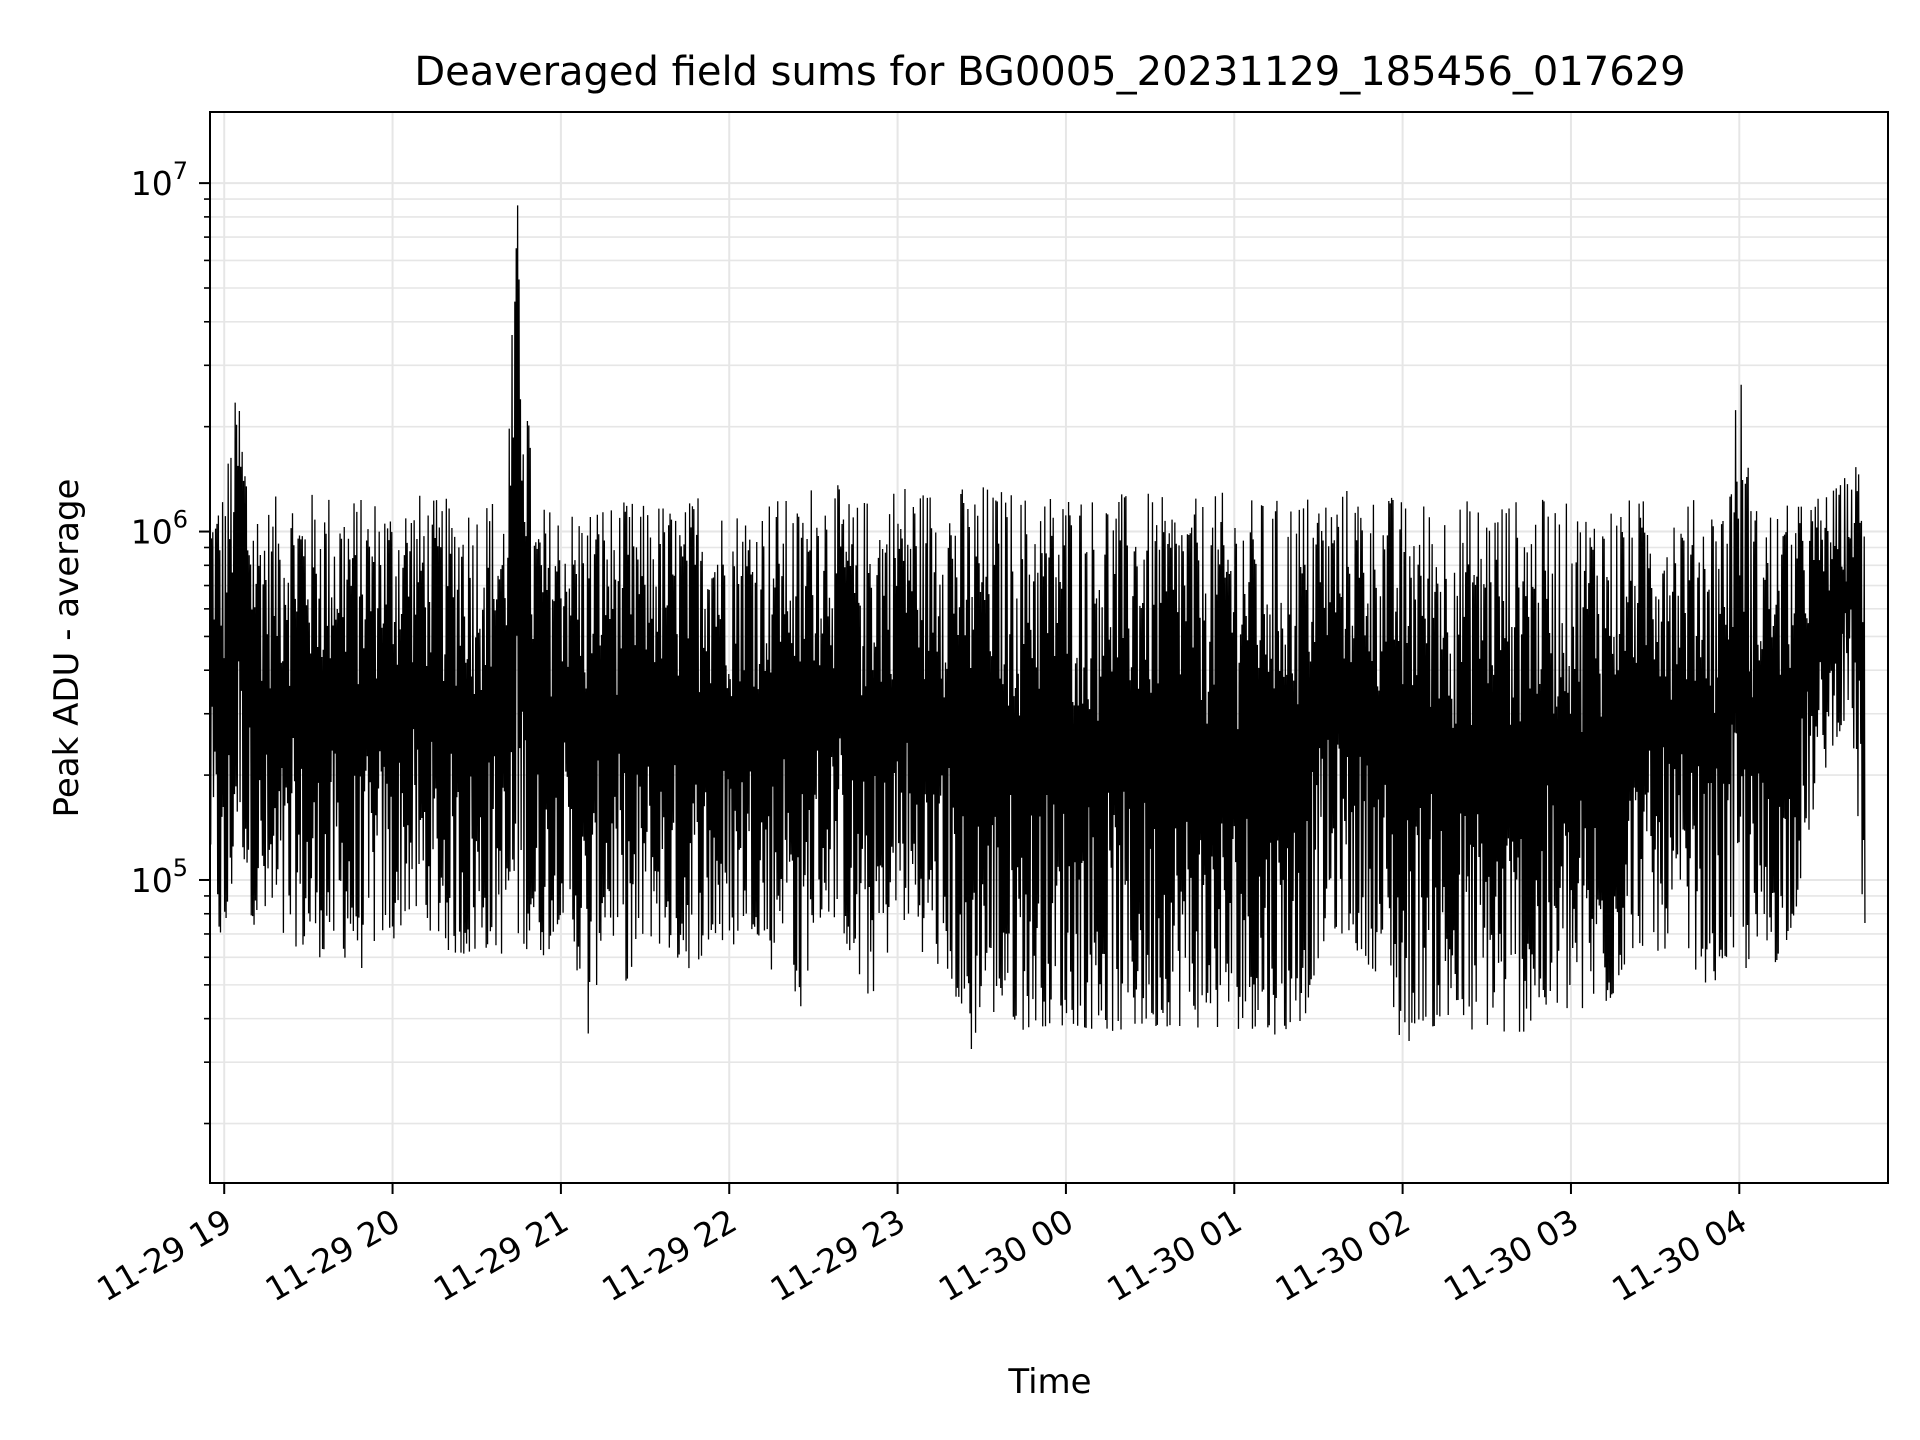  I want to click on y-tick-label: 10⁷, so click(159, 180).